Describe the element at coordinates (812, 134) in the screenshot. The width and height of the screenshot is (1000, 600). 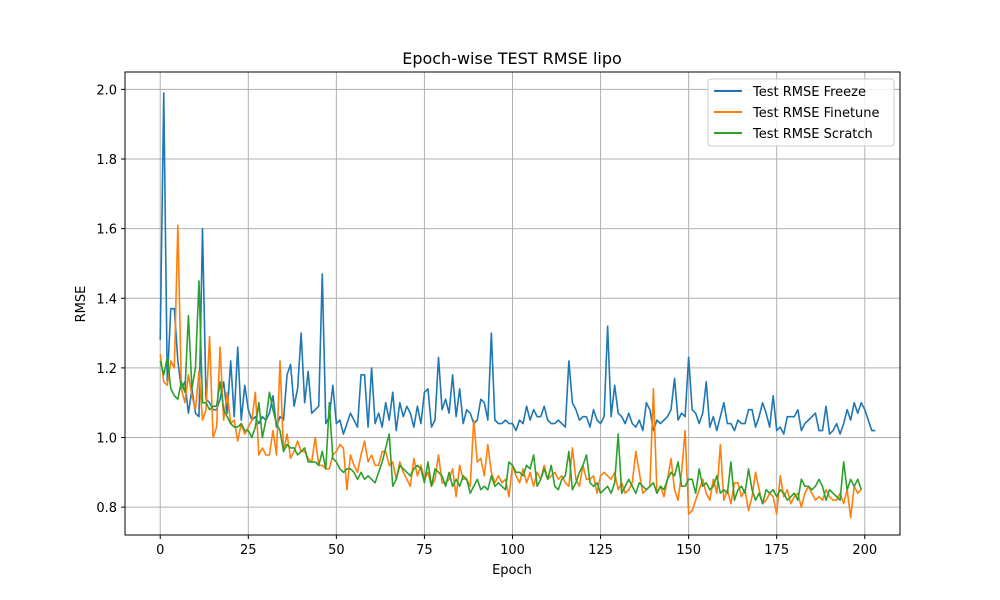
I see `legend-label-3: Test RMSE Scratch` at that location.